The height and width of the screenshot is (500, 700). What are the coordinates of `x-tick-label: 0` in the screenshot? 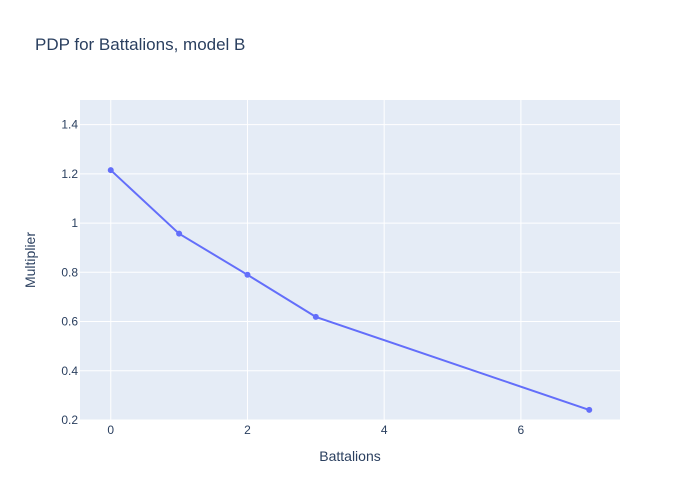 It's located at (110, 430).